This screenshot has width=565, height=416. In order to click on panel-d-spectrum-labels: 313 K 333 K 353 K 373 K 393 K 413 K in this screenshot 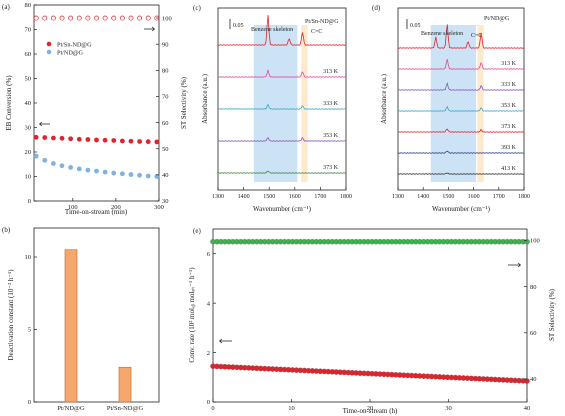, I will do `click(509, 116)`.